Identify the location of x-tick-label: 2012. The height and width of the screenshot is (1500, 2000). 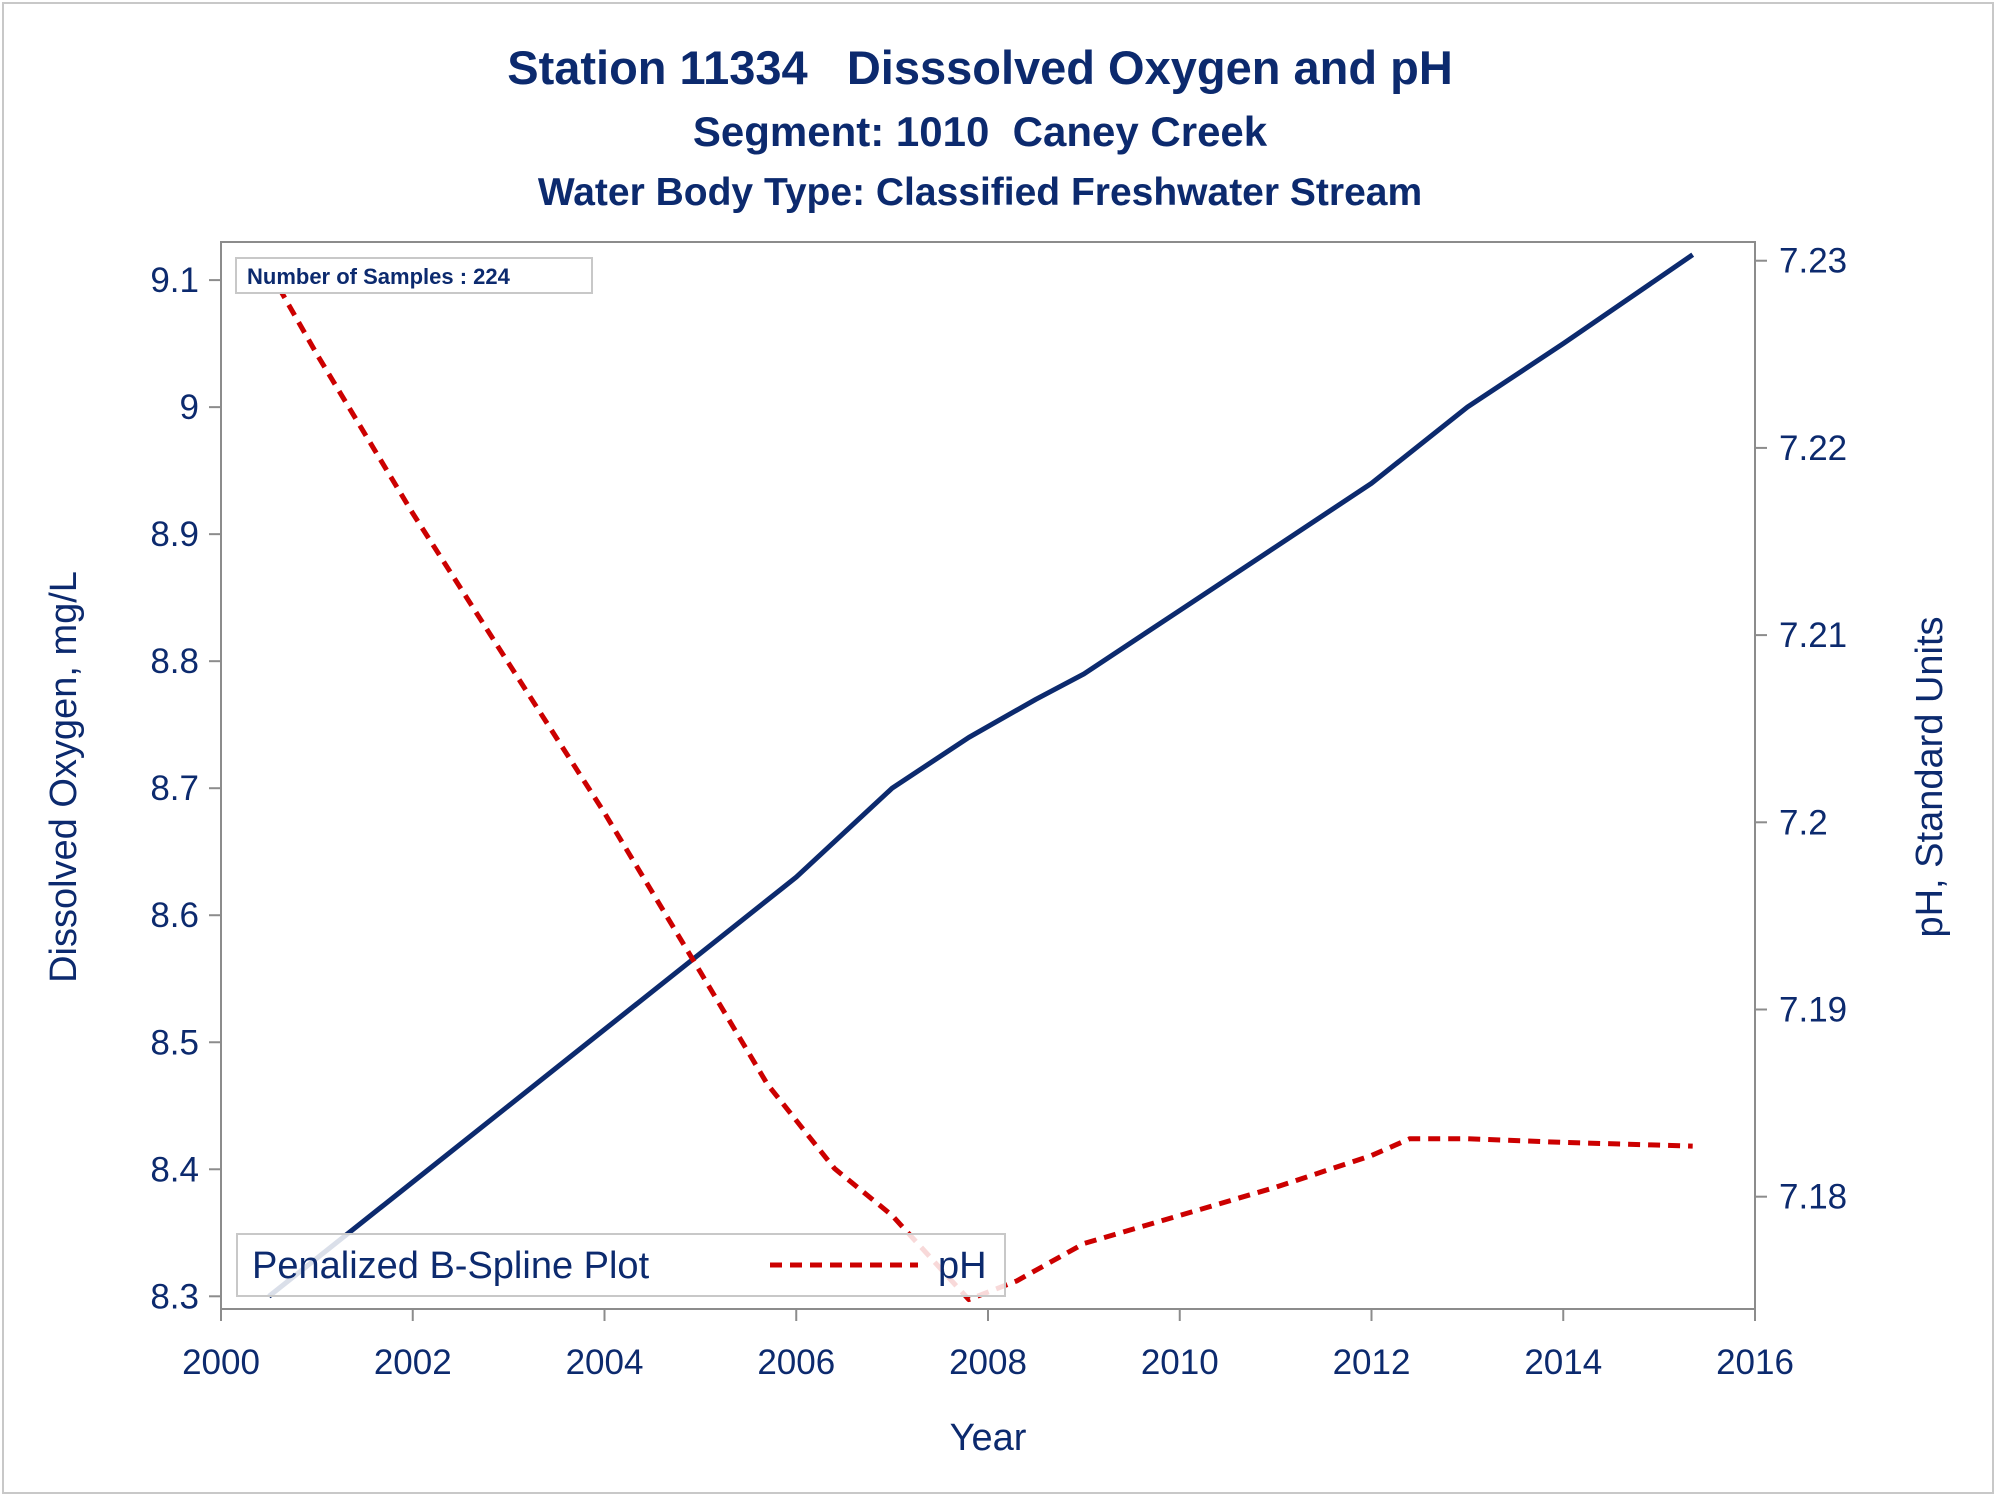
(1372, 1362).